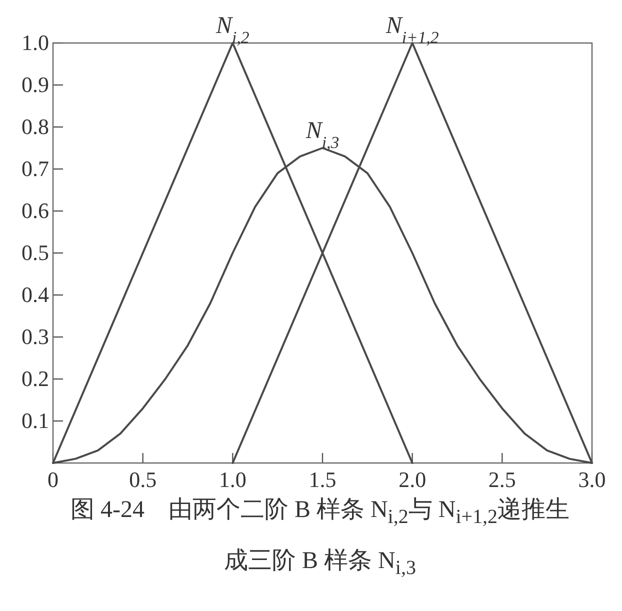  Describe the element at coordinates (320, 538) in the screenshot. I see `title: 图 4-24 由两个二阶 B 样条 N$_{i,2}$与 N$_{i+1,2}$递推生成三阶 B 样条 N$_{i,3}$` at that location.